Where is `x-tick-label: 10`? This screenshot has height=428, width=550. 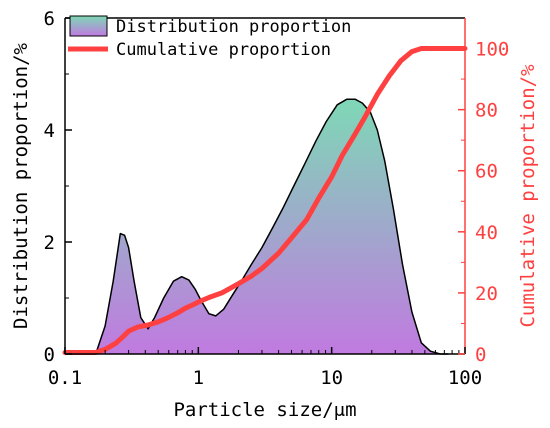
x-tick-label: 10 is located at coordinates (331, 378).